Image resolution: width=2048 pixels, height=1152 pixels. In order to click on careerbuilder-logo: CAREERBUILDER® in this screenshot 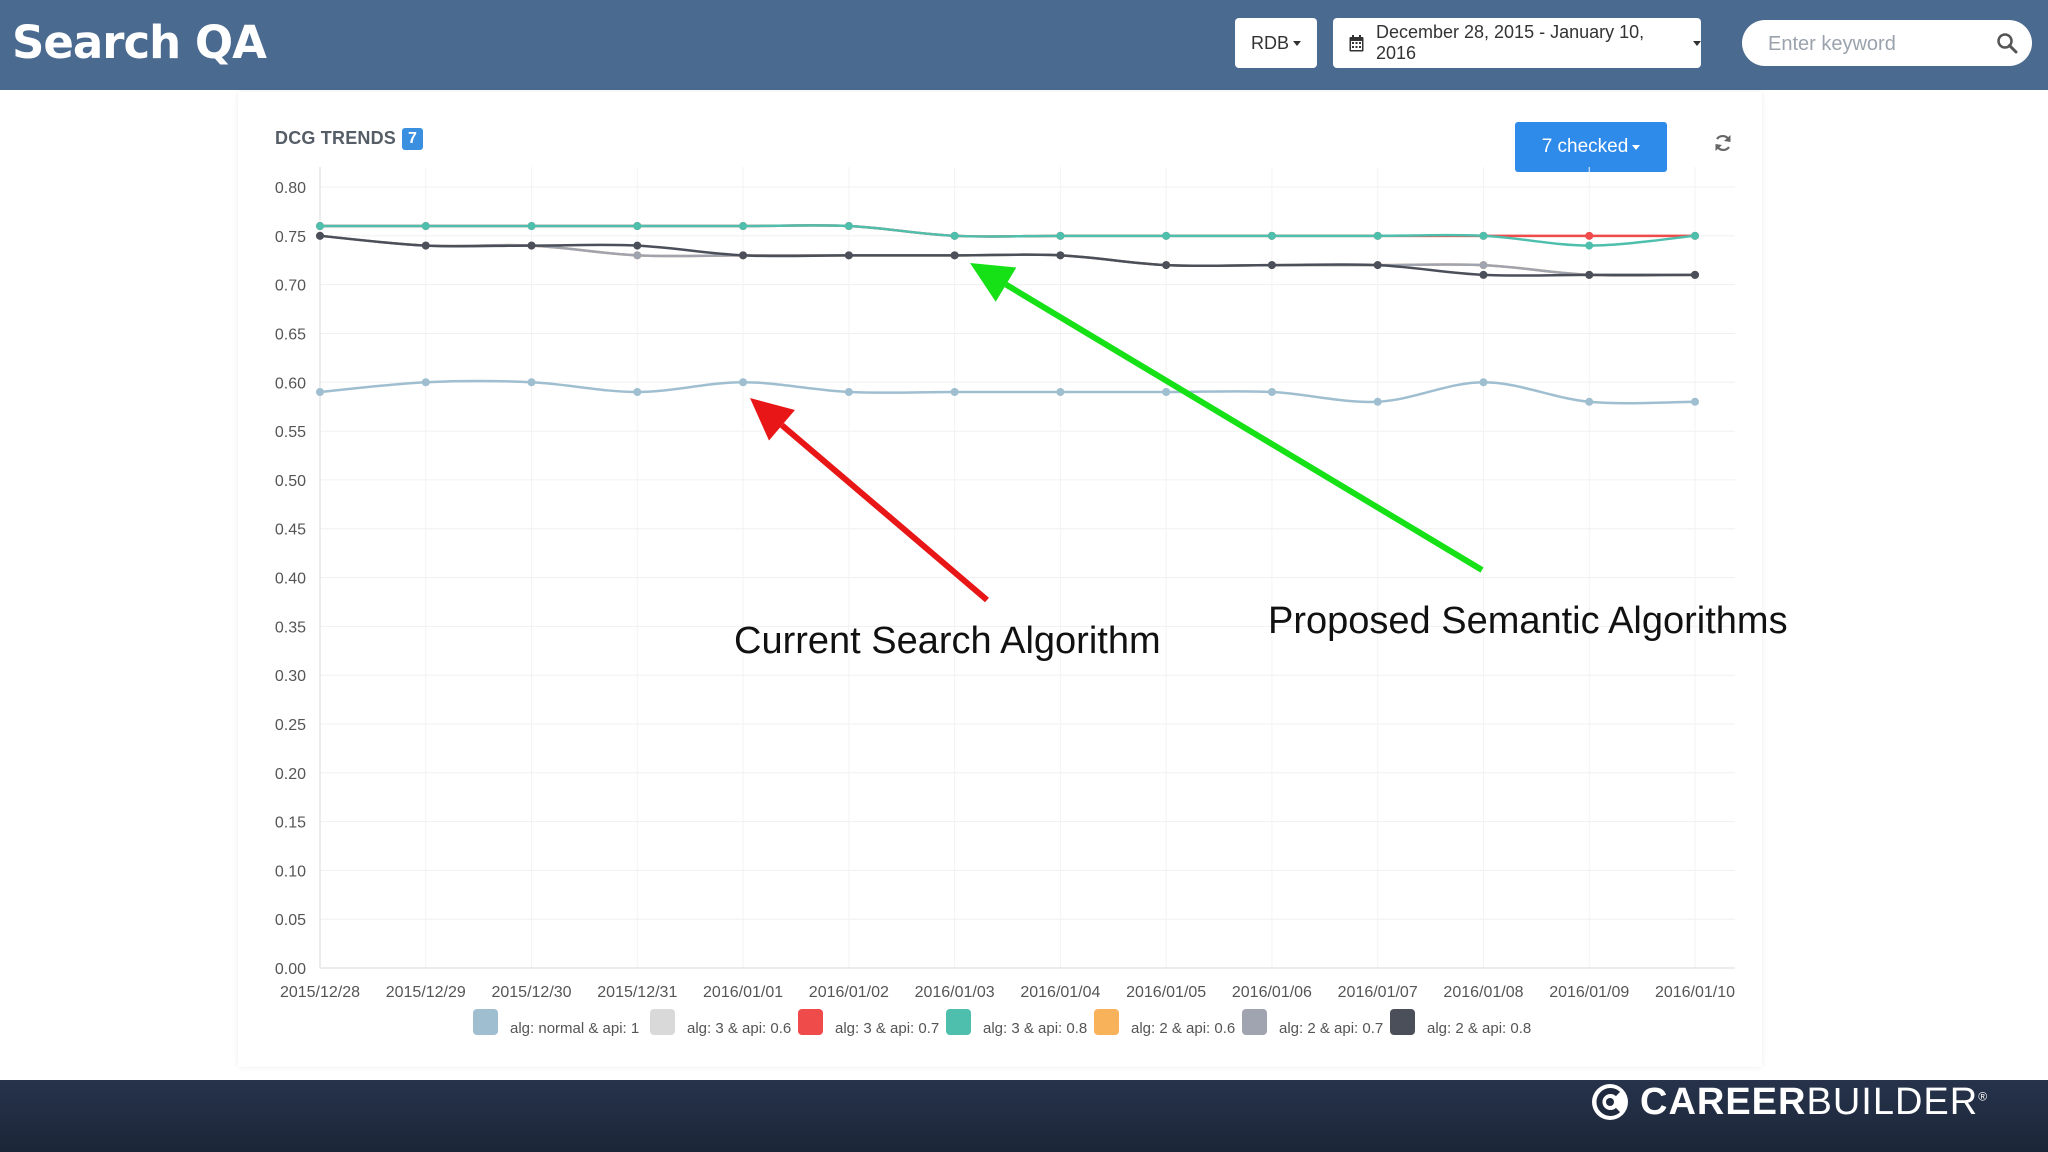, I will do `click(1789, 1102)`.